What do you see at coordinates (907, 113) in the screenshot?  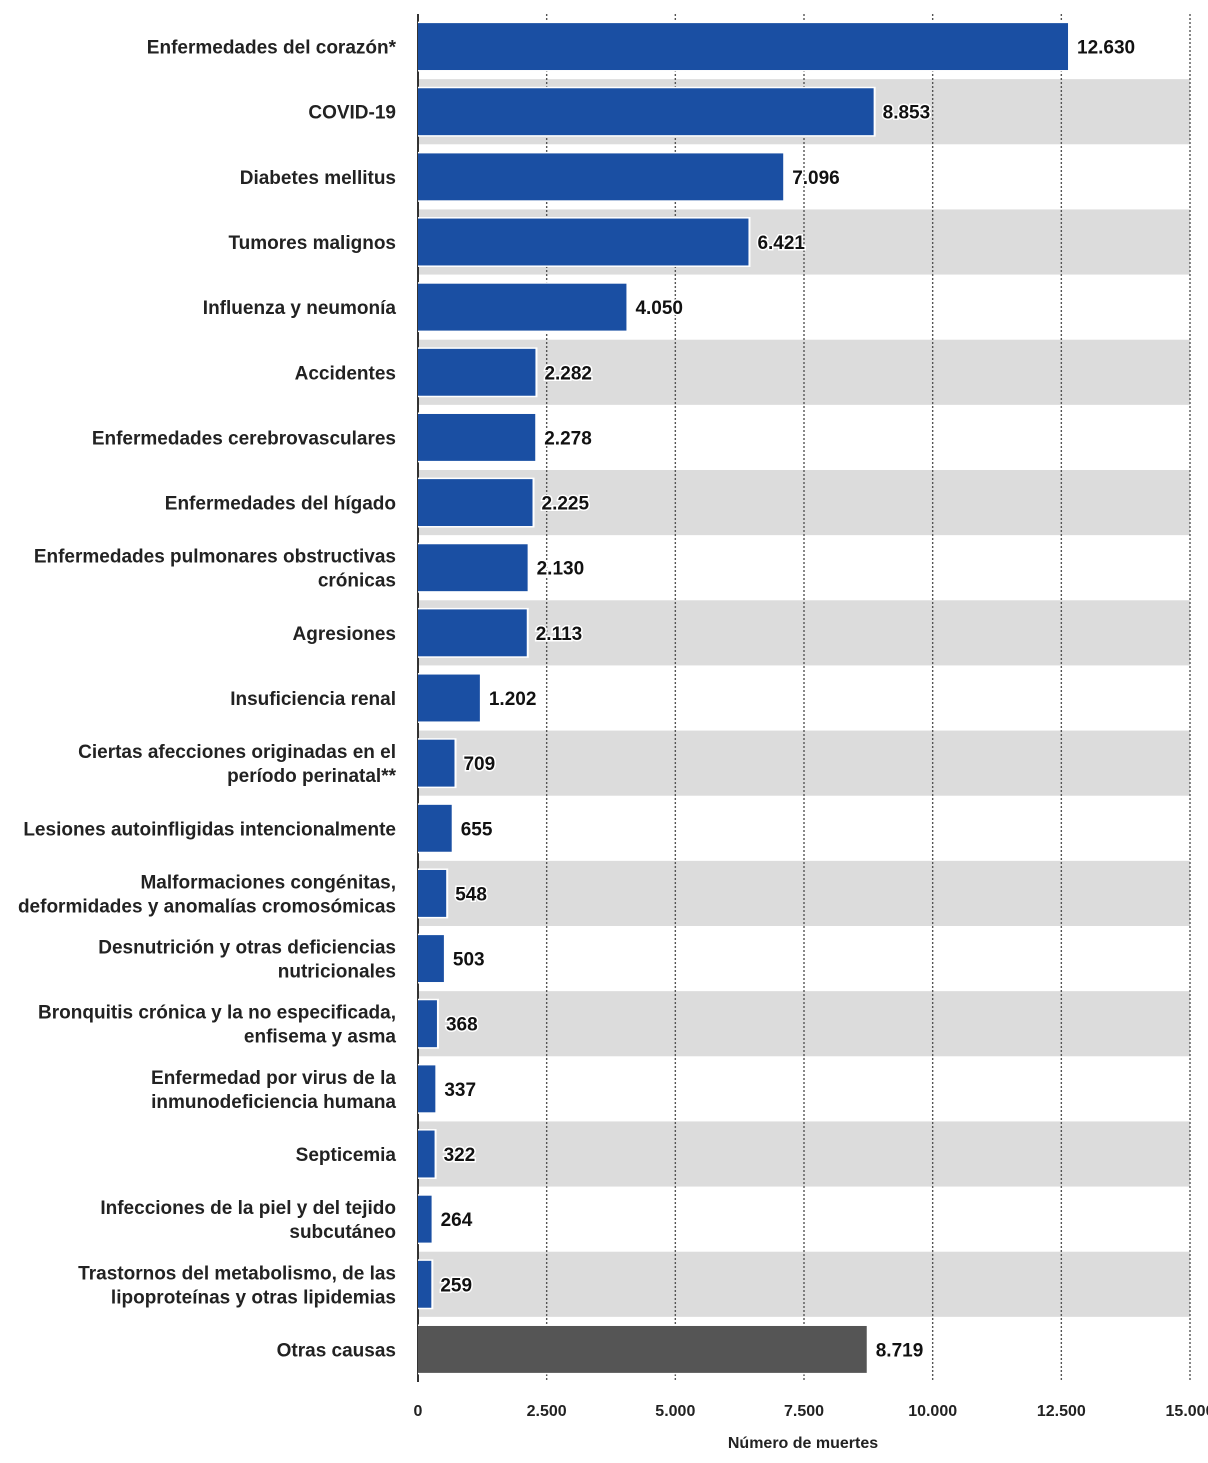 I see `data-label: 8.853` at bounding box center [907, 113].